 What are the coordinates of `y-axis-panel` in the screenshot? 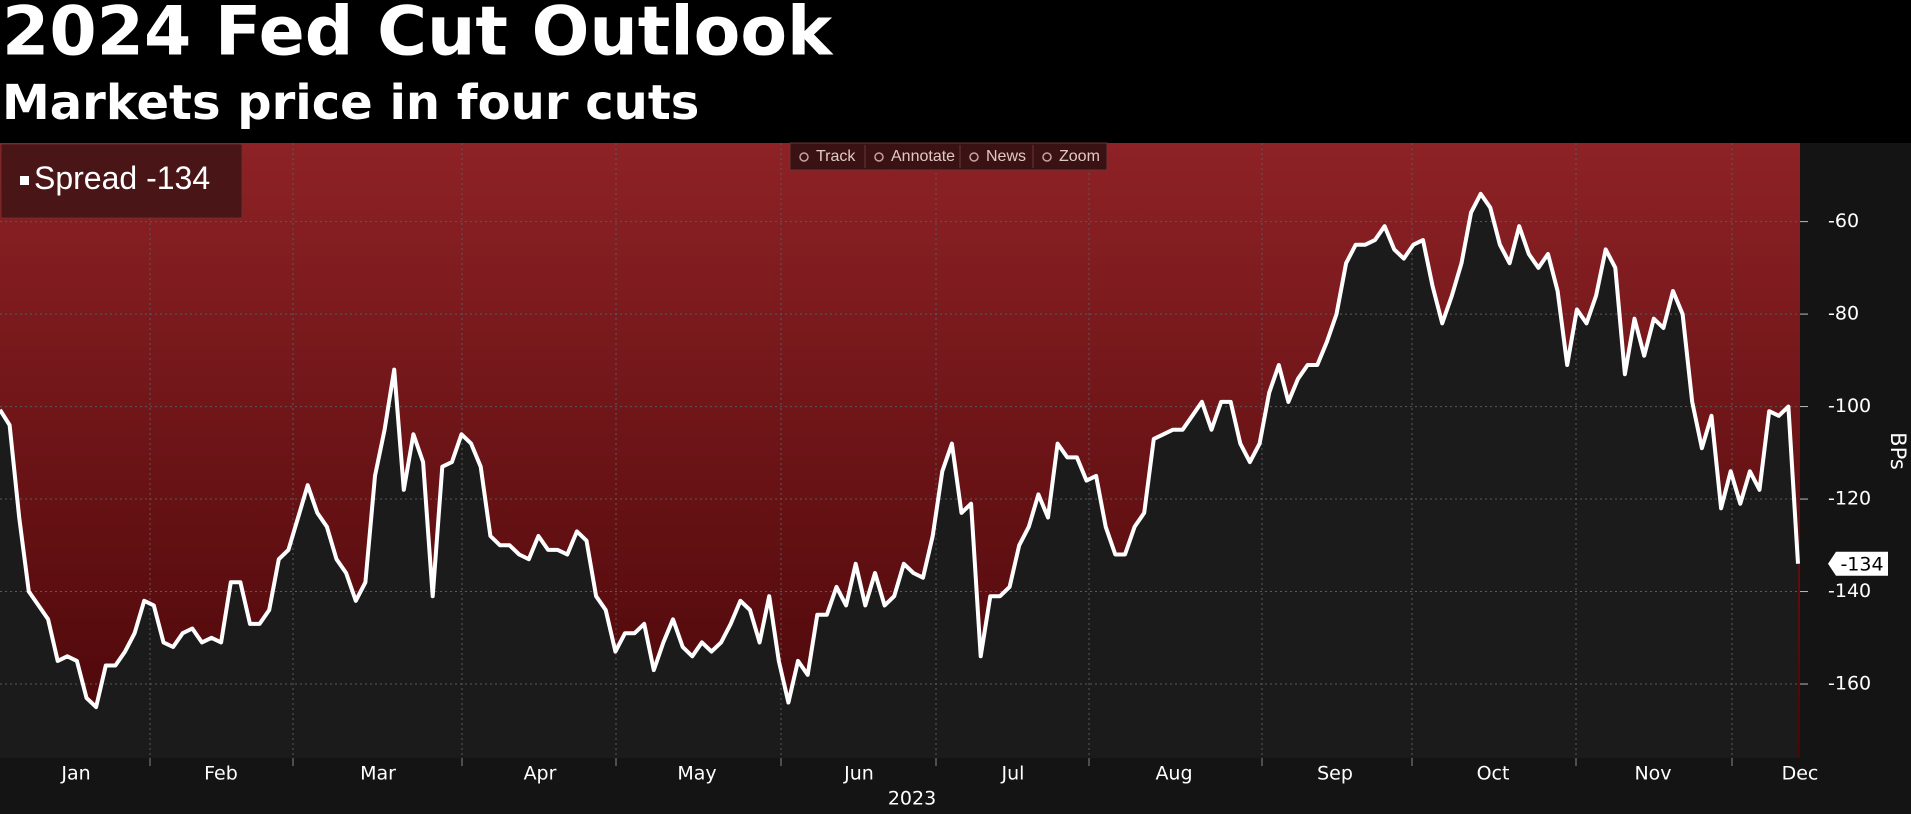 It's located at (1855, 450).